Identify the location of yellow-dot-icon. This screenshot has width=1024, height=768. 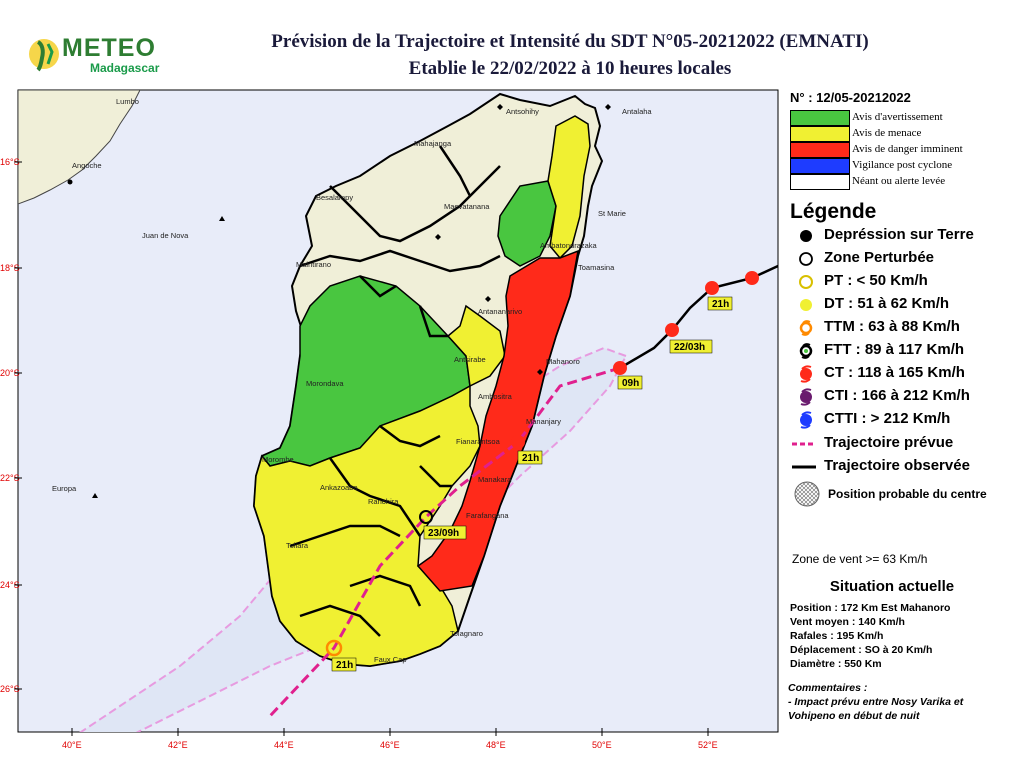
(806, 305).